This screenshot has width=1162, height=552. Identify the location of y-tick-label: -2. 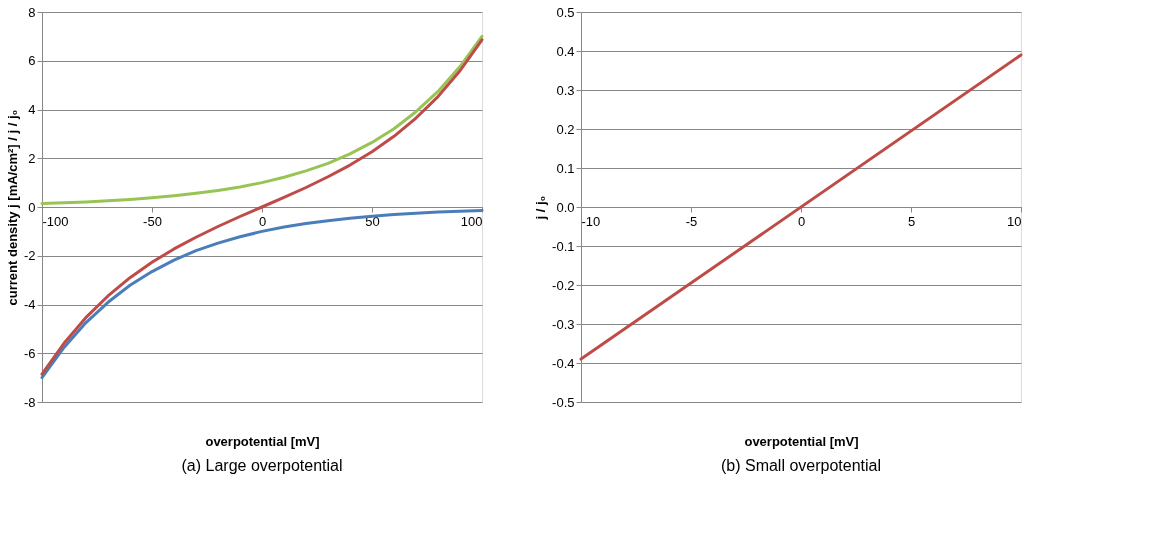
(29, 256).